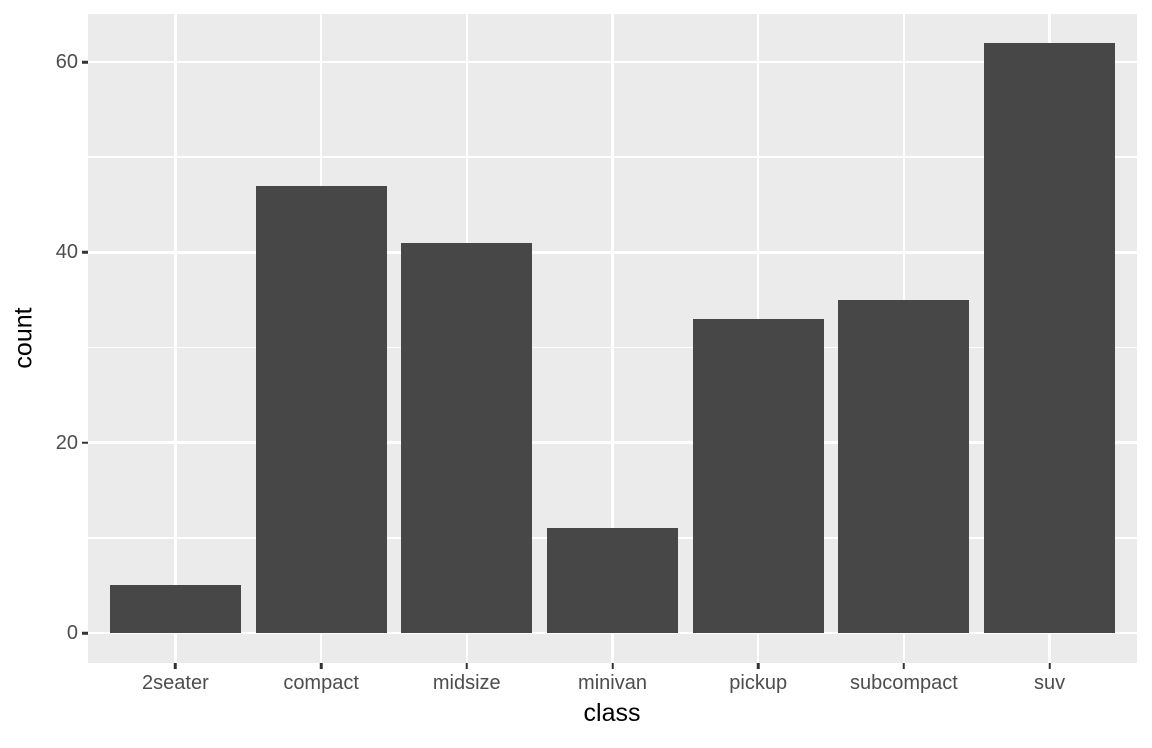 The height and width of the screenshot is (748, 1152). Describe the element at coordinates (903, 683) in the screenshot. I see `x-tick-label: subcompact` at that location.